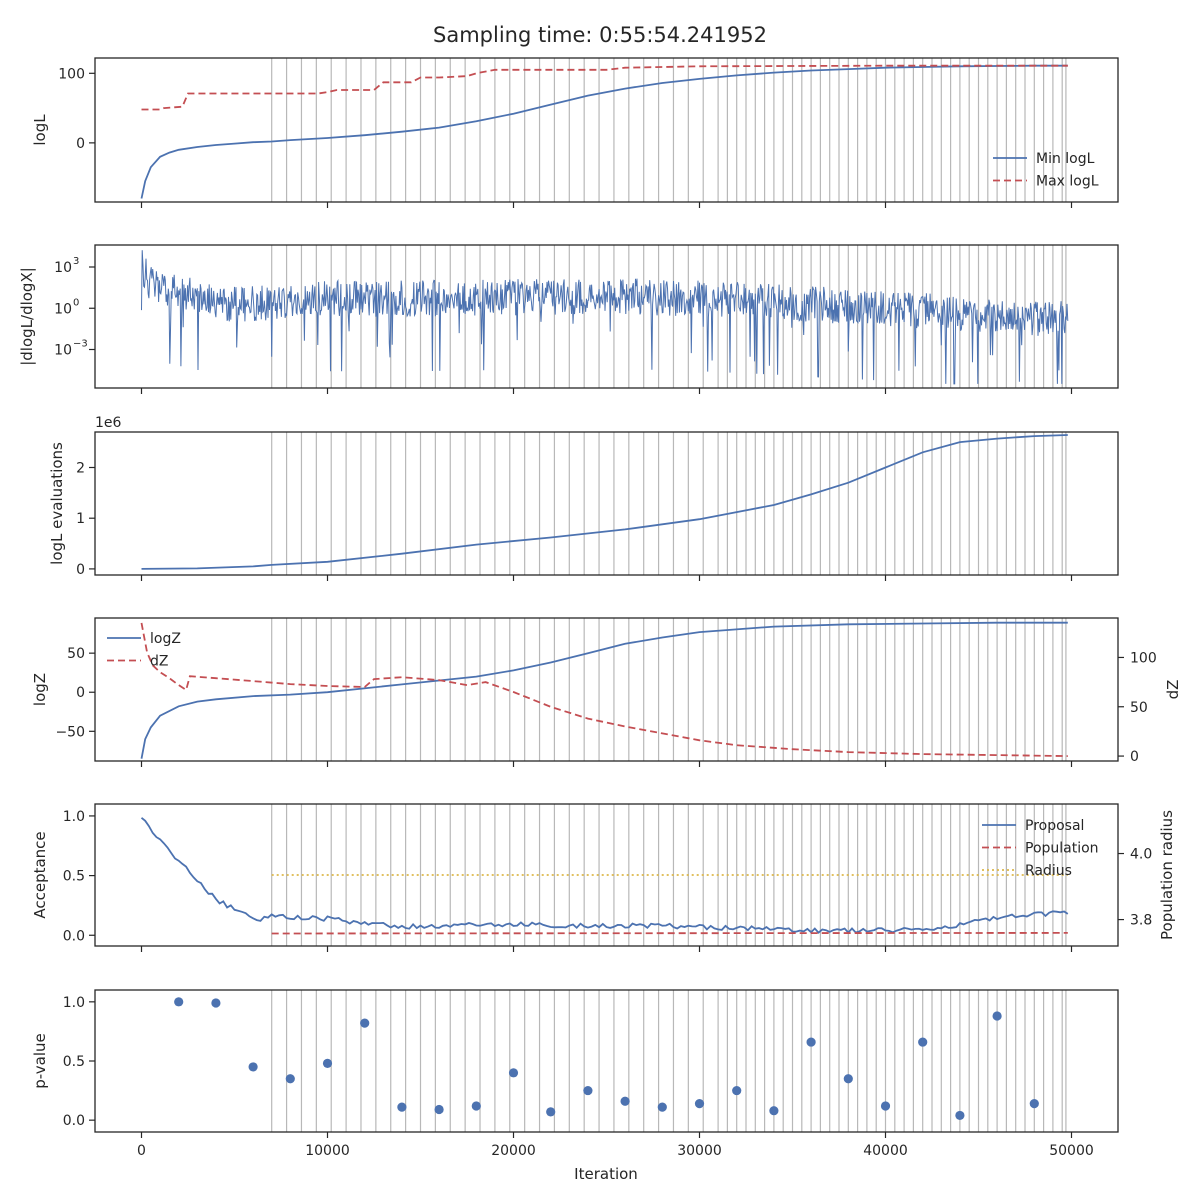 The image size is (1200, 1200). What do you see at coordinates (1167, 875) in the screenshot?
I see `y2-axis-label: Population radius` at bounding box center [1167, 875].